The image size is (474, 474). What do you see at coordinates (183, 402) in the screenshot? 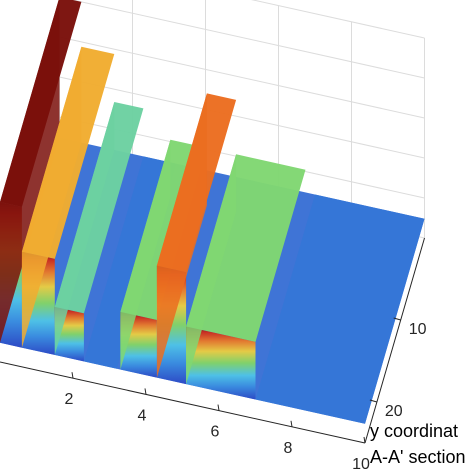
I see `x-axis-line` at bounding box center [183, 402].